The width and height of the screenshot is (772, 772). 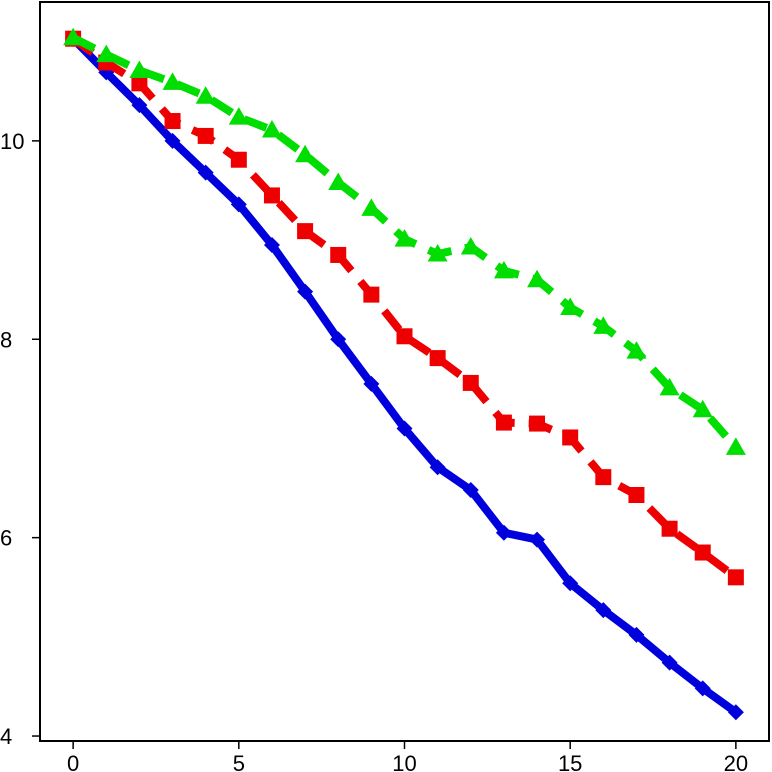 I want to click on x-tick-label: 15, so click(x=570, y=761).